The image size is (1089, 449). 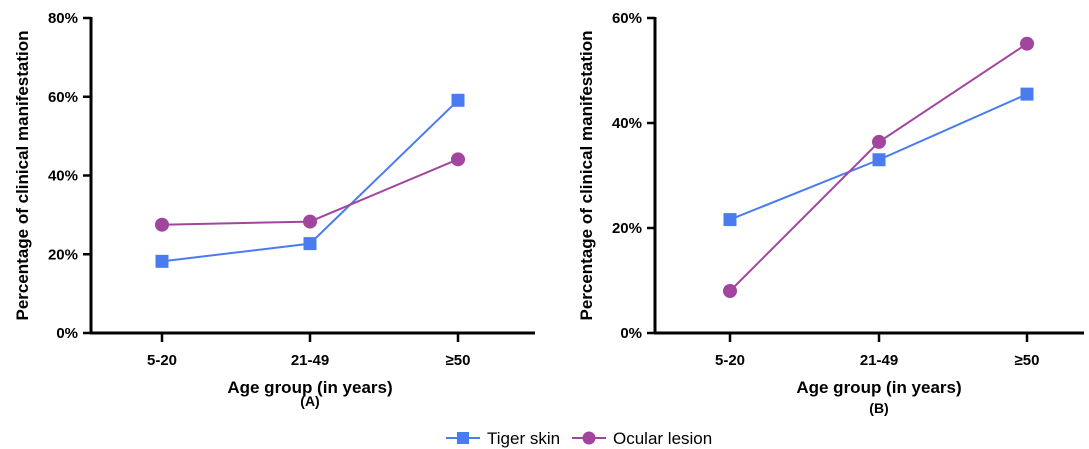 I want to click on legend: Tiger skin Ocular lesion, so click(x=579, y=438).